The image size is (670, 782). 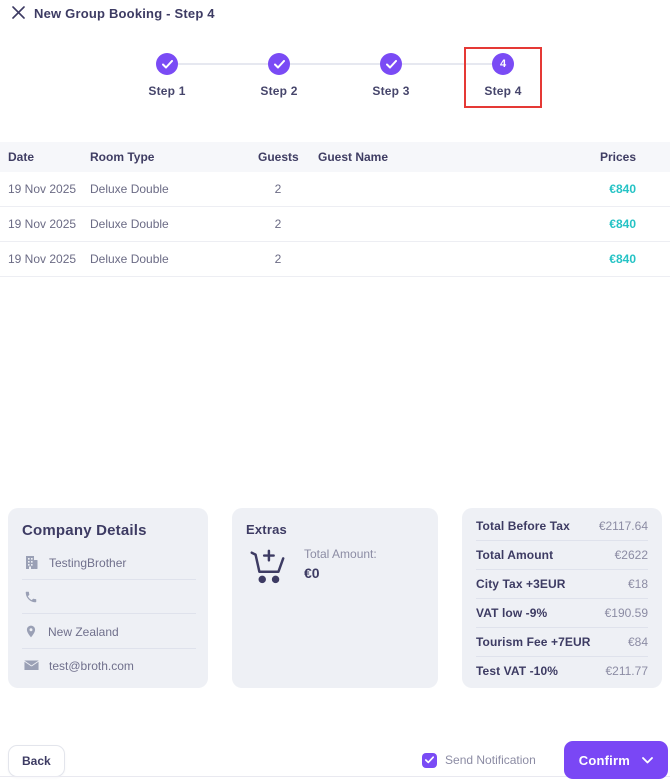 I want to click on total-value: €211.77, so click(x=627, y=670).